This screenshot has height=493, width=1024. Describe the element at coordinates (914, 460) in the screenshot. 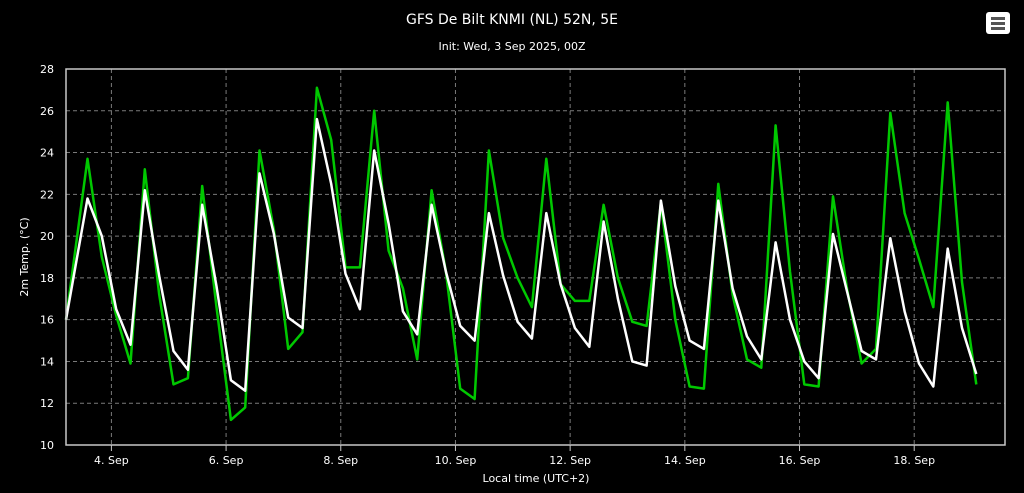

I see `x-tick-label: 18. Sep` at that location.